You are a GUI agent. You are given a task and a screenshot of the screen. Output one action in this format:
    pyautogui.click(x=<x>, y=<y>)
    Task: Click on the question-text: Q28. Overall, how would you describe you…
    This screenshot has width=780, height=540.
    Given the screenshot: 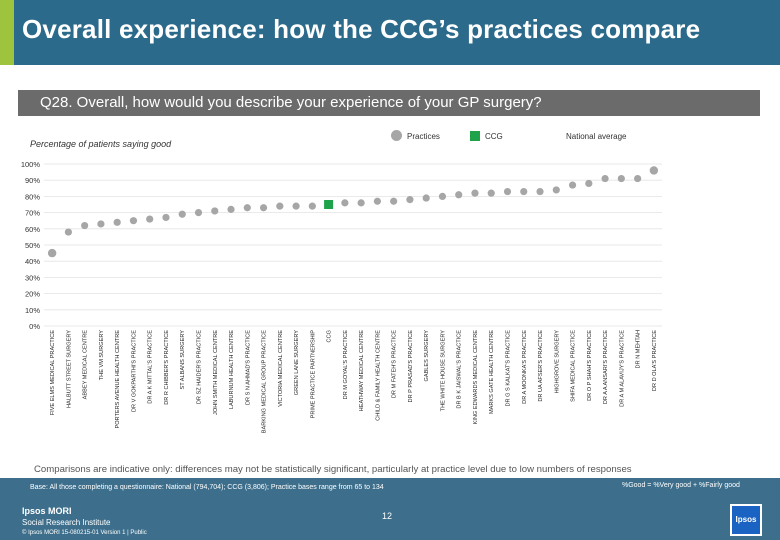 What is the action you would take?
    pyautogui.click(x=291, y=102)
    